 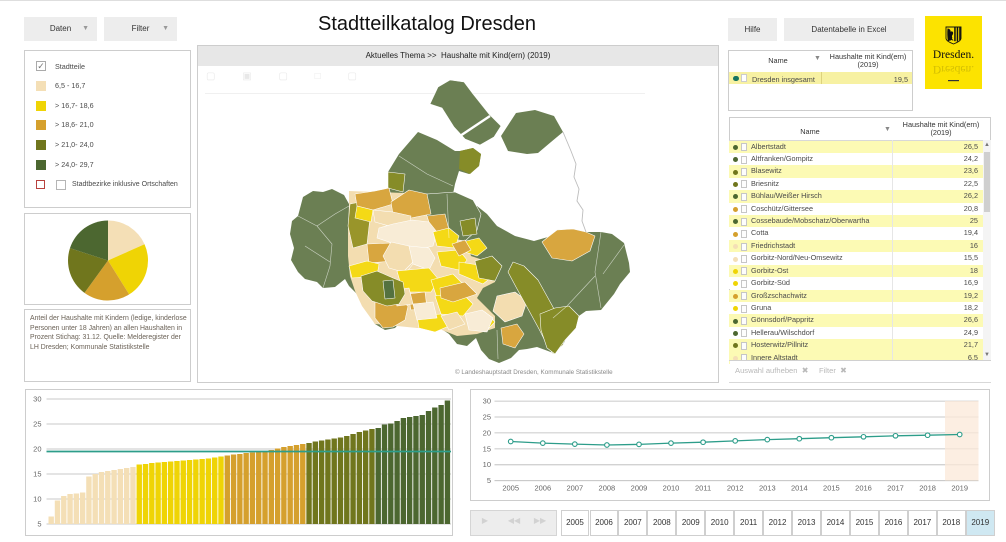 What do you see at coordinates (799, 488) in the screenshot?
I see `svg-text: 2014` at bounding box center [799, 488].